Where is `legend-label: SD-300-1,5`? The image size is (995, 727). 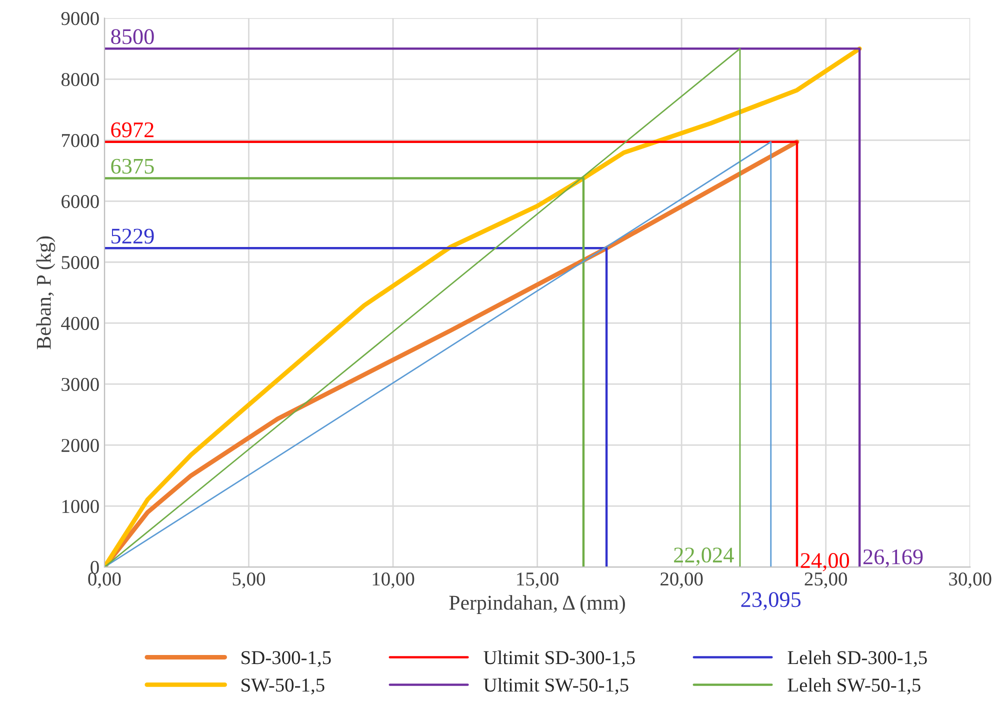
legend-label: SD-300-1,5 is located at coordinates (286, 659).